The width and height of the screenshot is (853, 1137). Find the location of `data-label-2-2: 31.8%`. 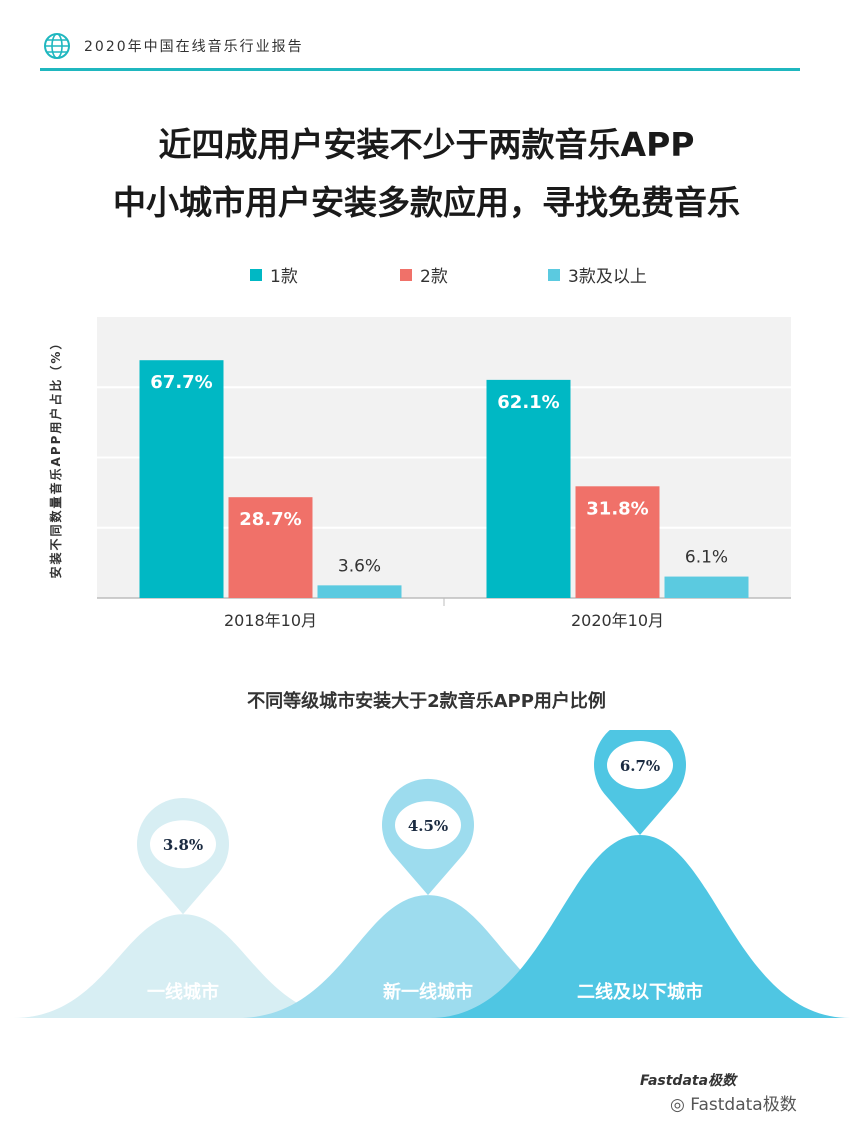

data-label-2-2: 31.8% is located at coordinates (617, 508).